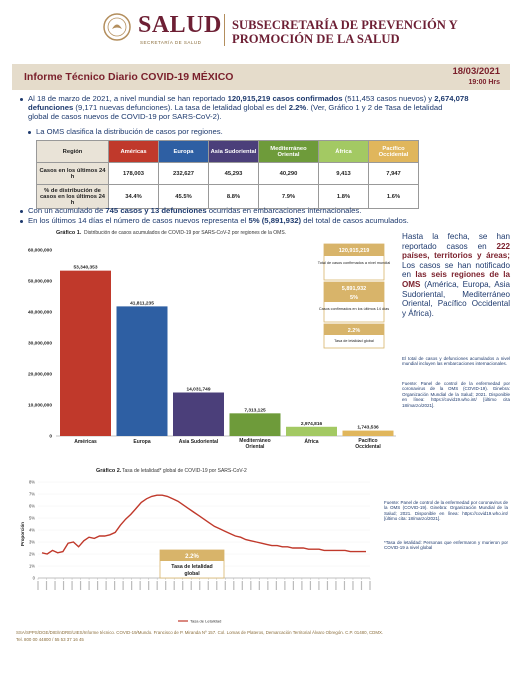 The width and height of the screenshot is (522, 675). I want to click on y-tick-label: 6%, so click(32, 506).